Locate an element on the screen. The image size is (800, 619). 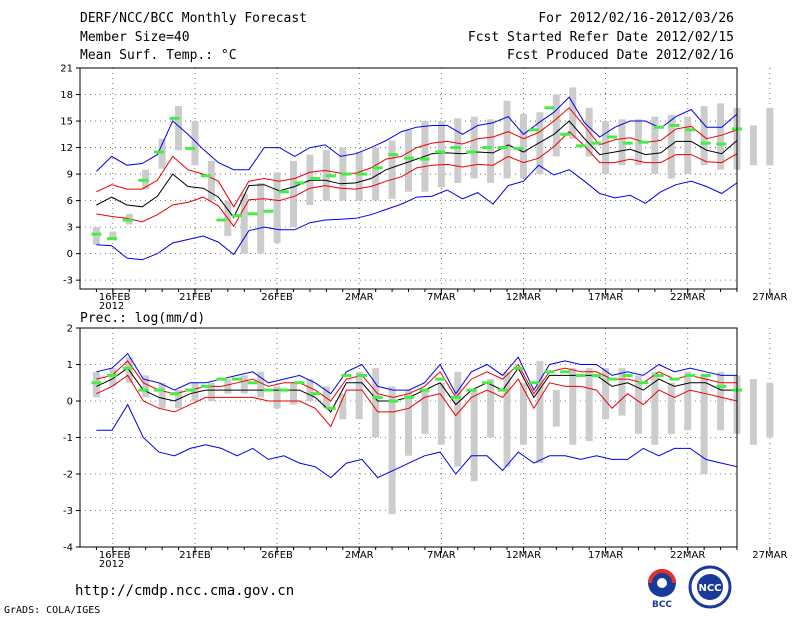
prec-label: Prec.: log(mm/d) is located at coordinates (143, 318).